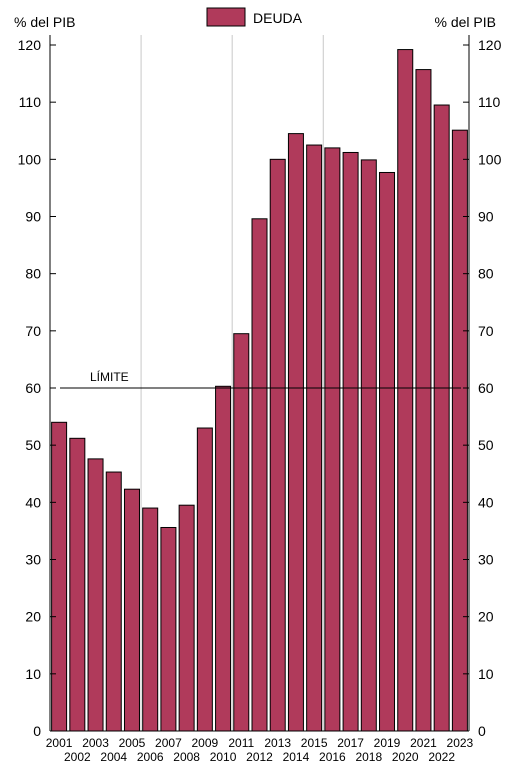 This screenshot has height=767, width=511. What do you see at coordinates (132, 743) in the screenshot?
I see `x-tick-label-2005: 2005` at bounding box center [132, 743].